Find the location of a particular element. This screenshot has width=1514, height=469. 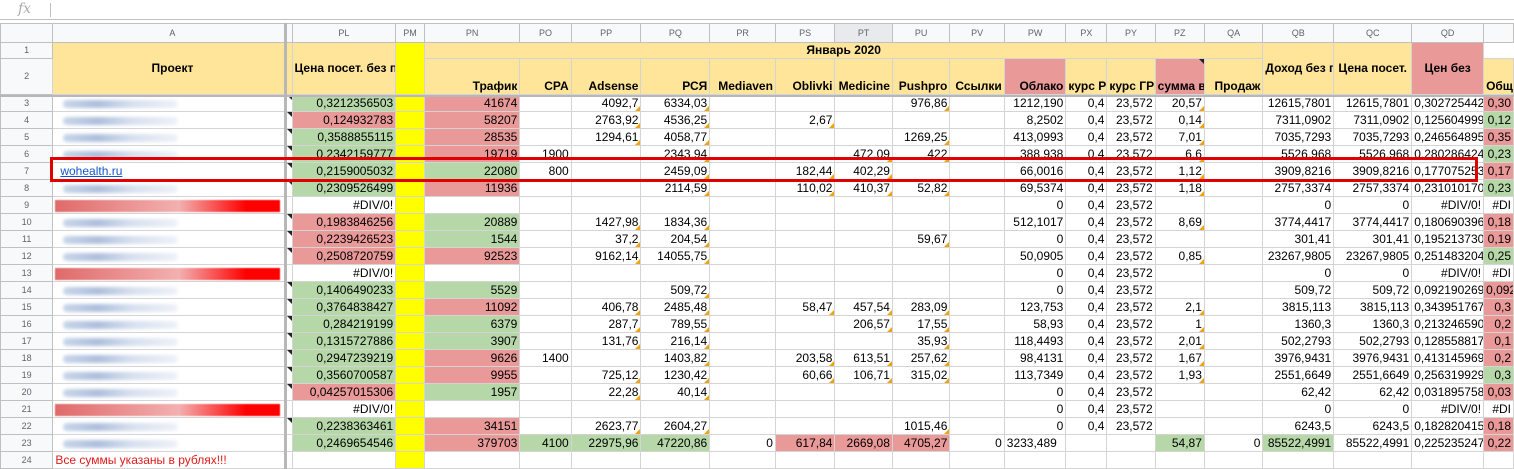

cell-total: 7311,0902 is located at coordinates (1298, 120).